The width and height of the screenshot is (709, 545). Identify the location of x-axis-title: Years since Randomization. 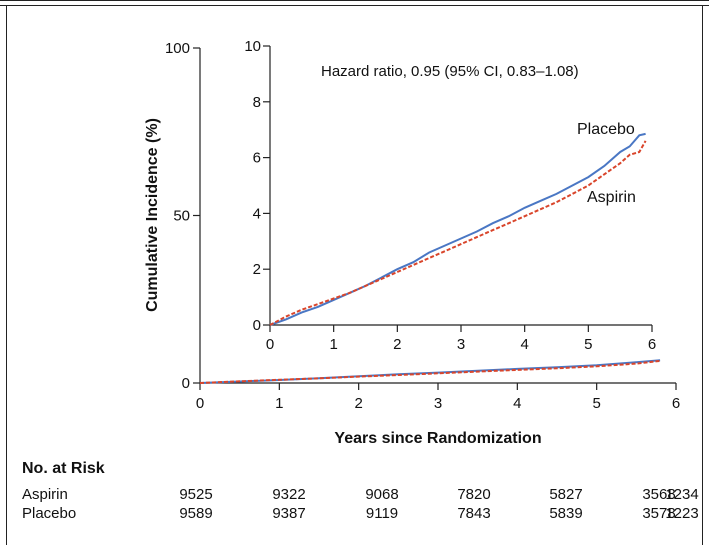
(437, 438).